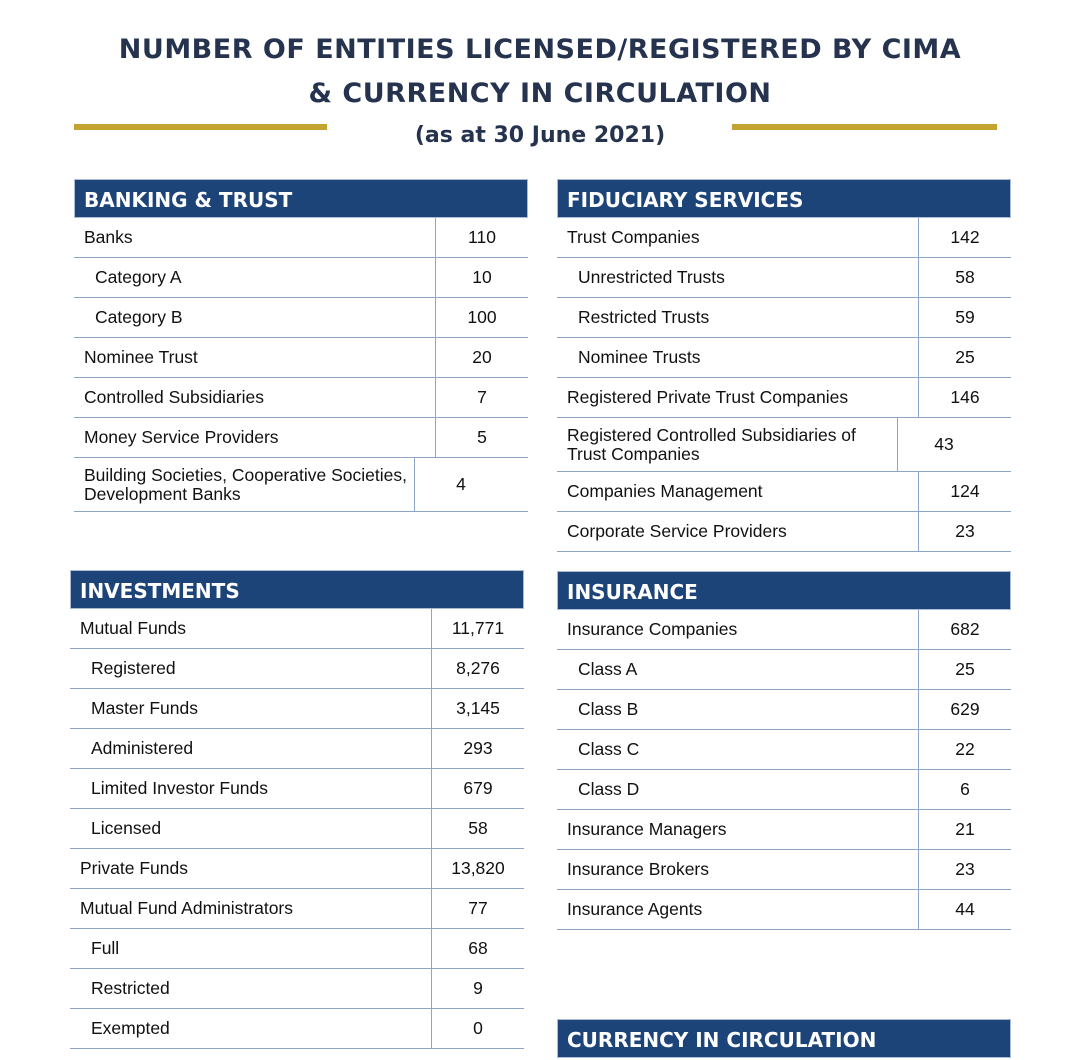 The image size is (1080, 1060). I want to click on row-label: Class B, so click(608, 709).